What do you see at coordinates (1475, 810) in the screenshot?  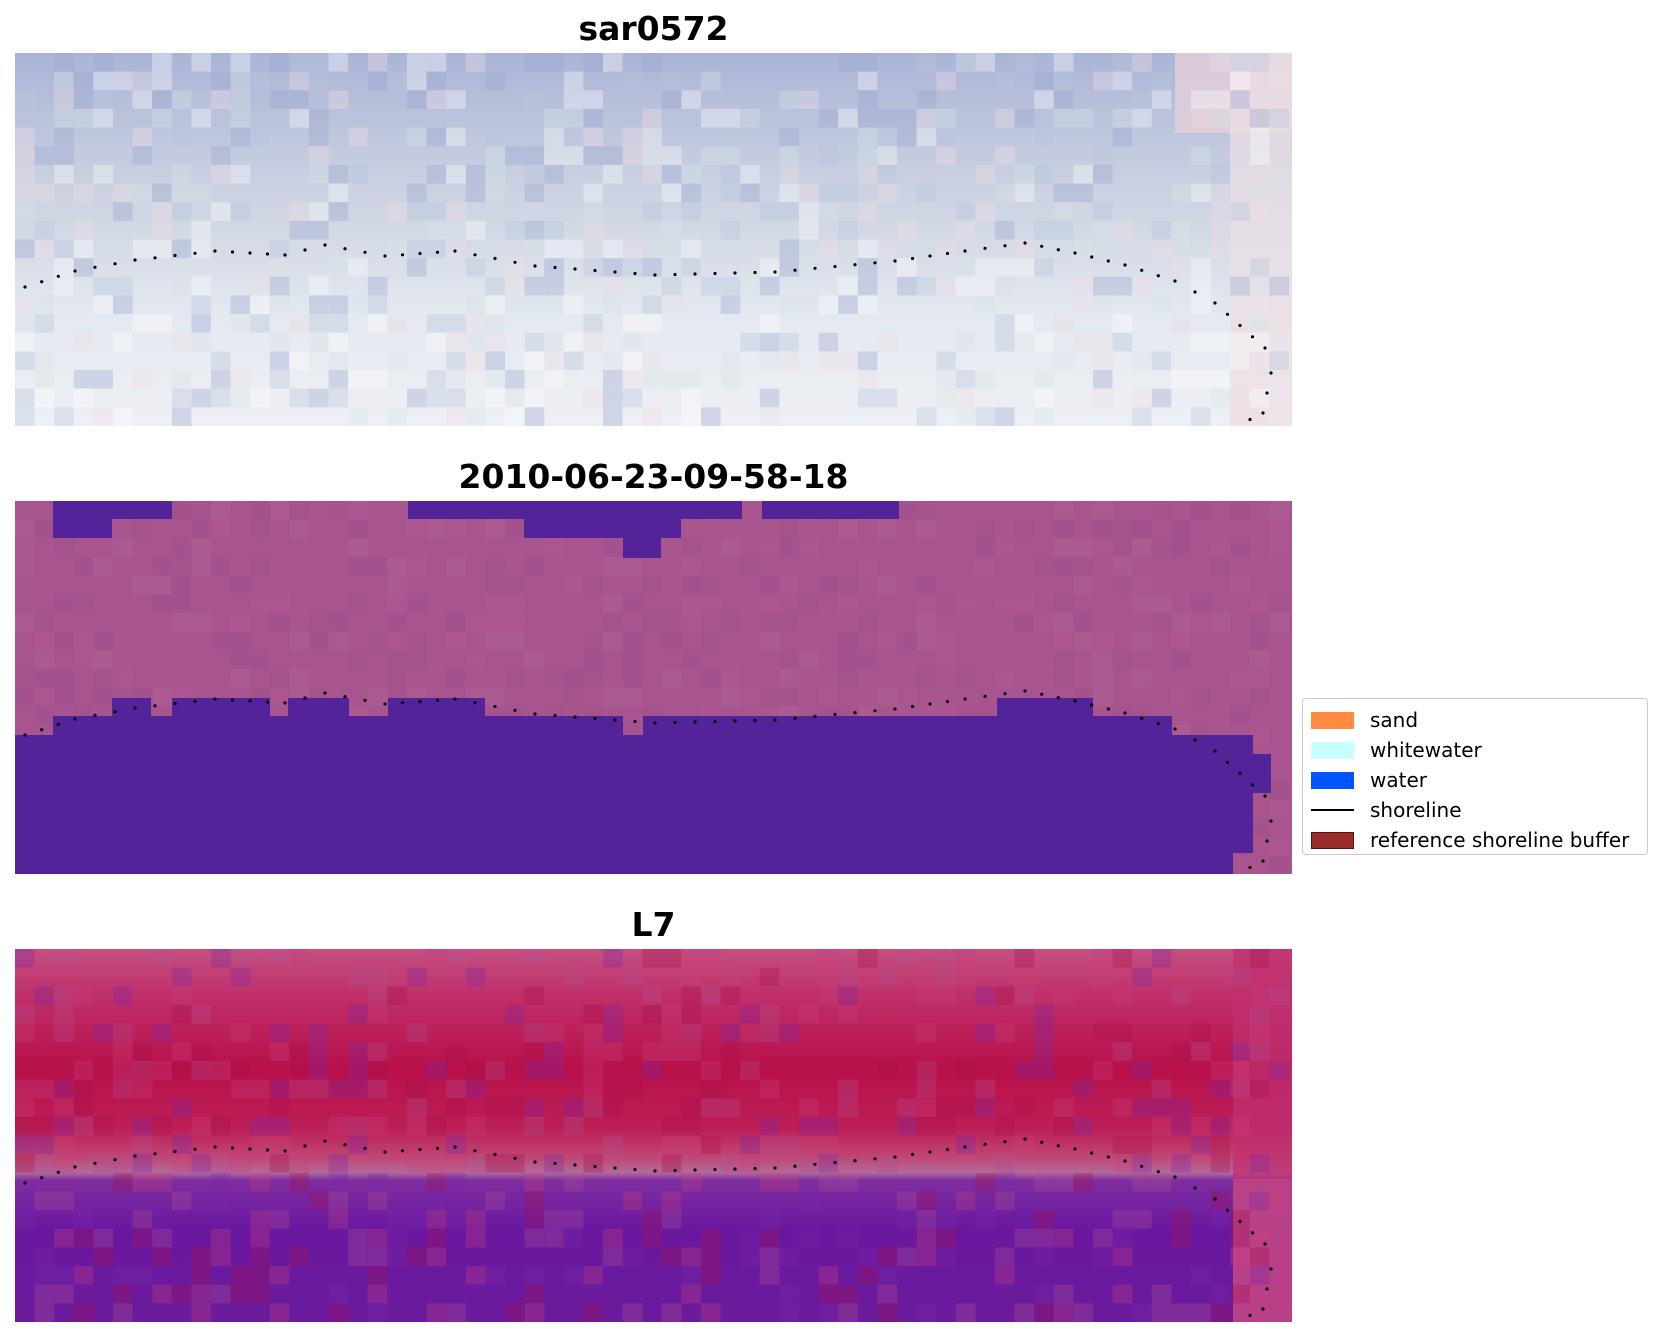 I see `legend-item-shoreline: shoreline` at bounding box center [1475, 810].